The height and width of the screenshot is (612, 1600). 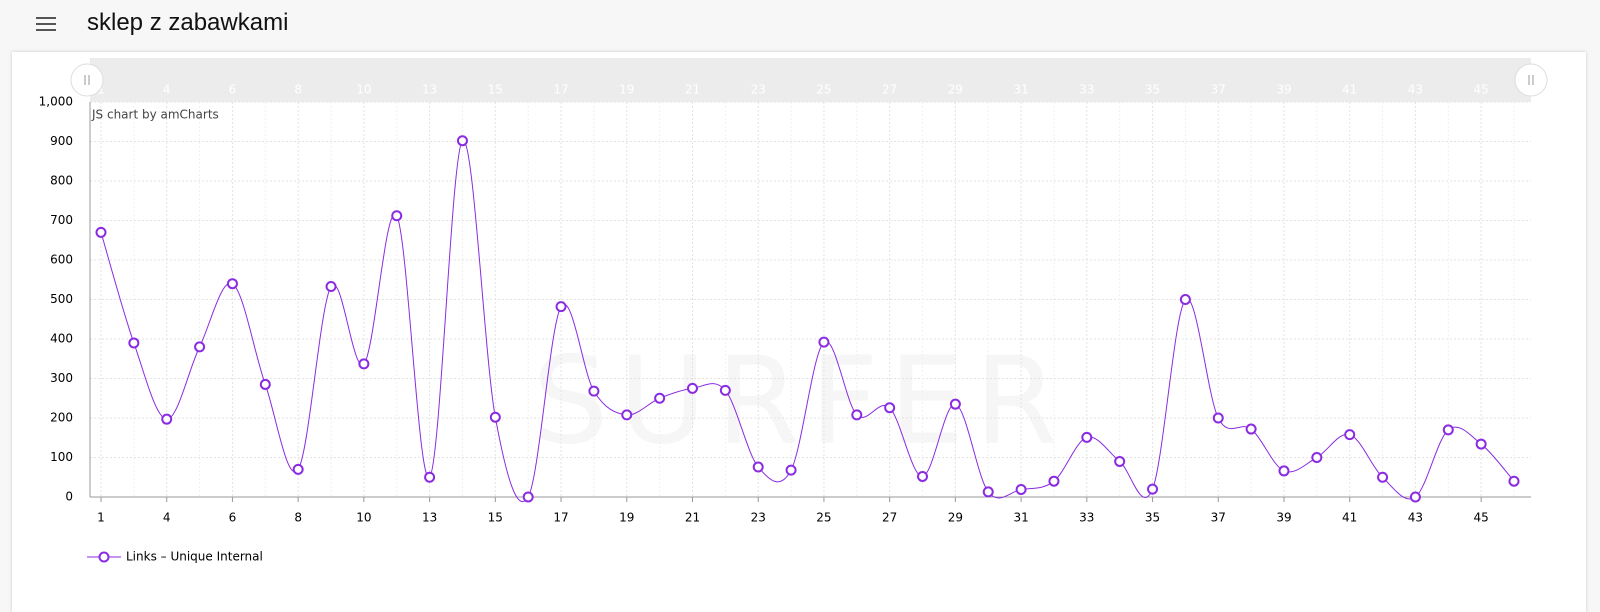 What do you see at coordinates (155, 115) in the screenshot?
I see `credit: JS chart by amCharts` at bounding box center [155, 115].